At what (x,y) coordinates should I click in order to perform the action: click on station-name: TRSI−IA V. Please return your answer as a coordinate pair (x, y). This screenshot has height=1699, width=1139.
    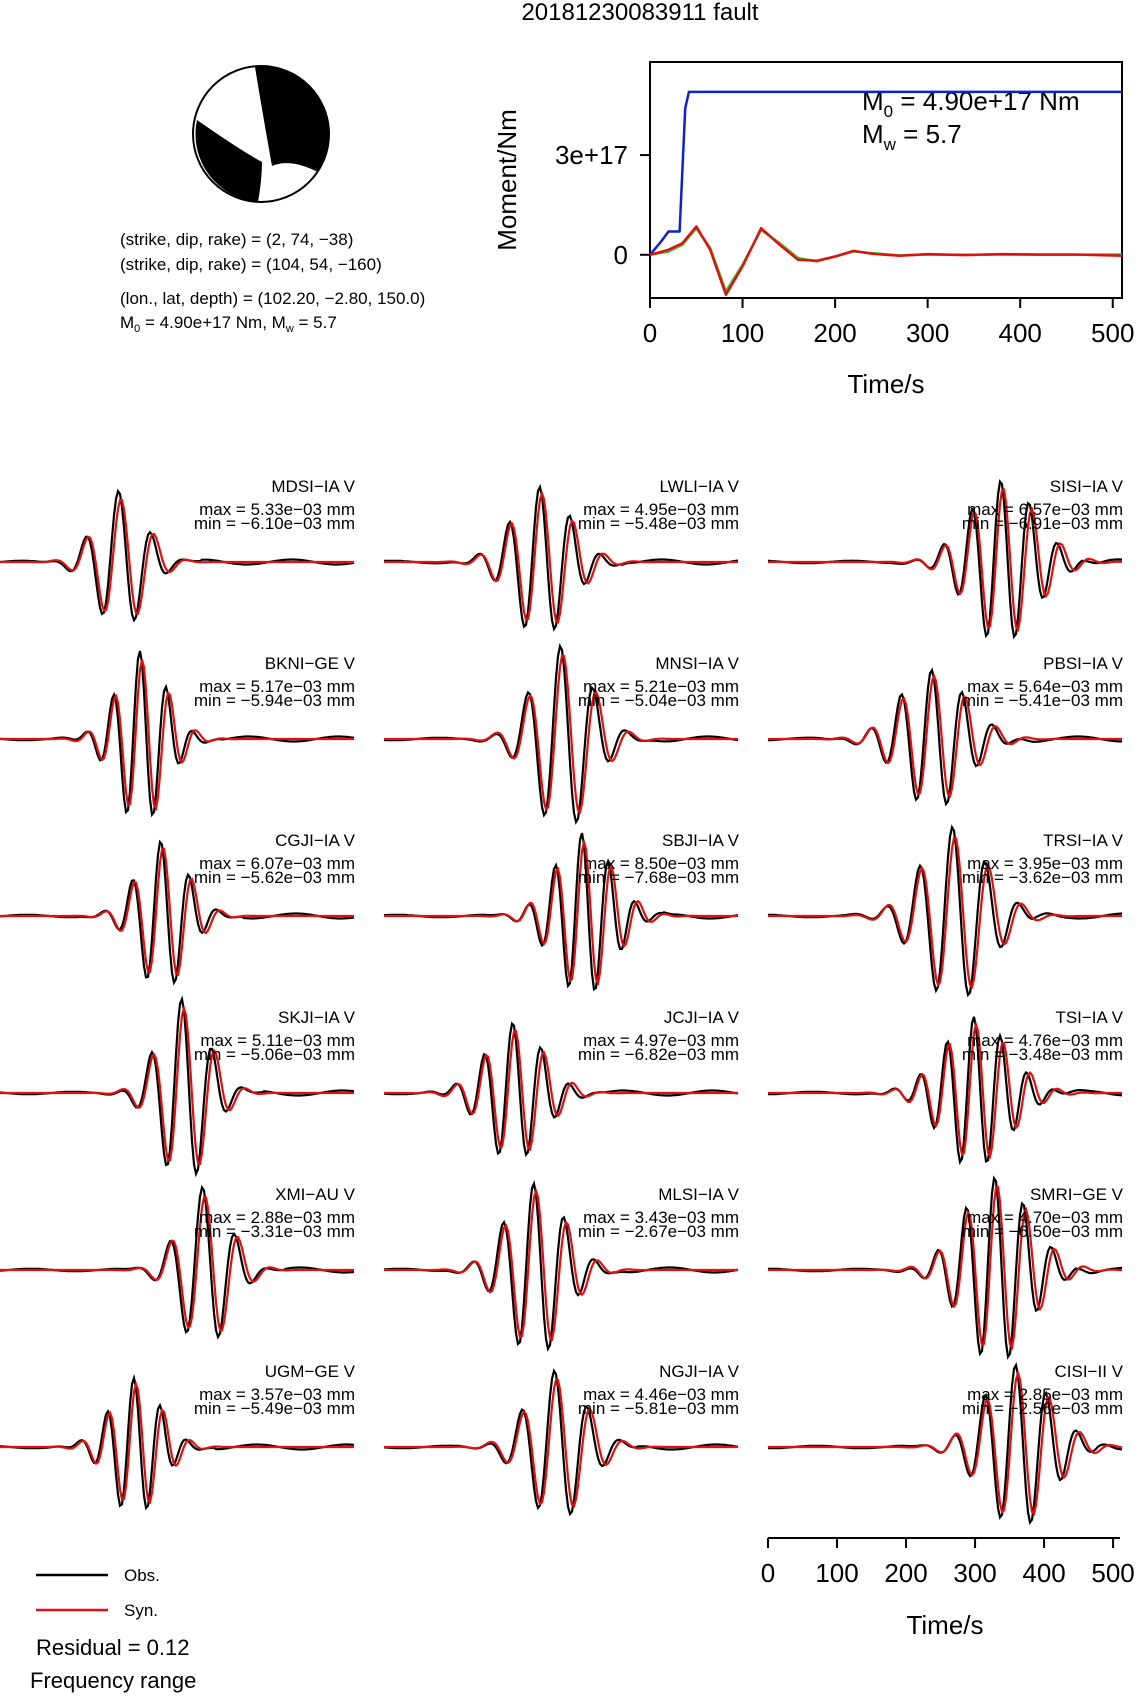
    Looking at the image, I should click on (1083, 840).